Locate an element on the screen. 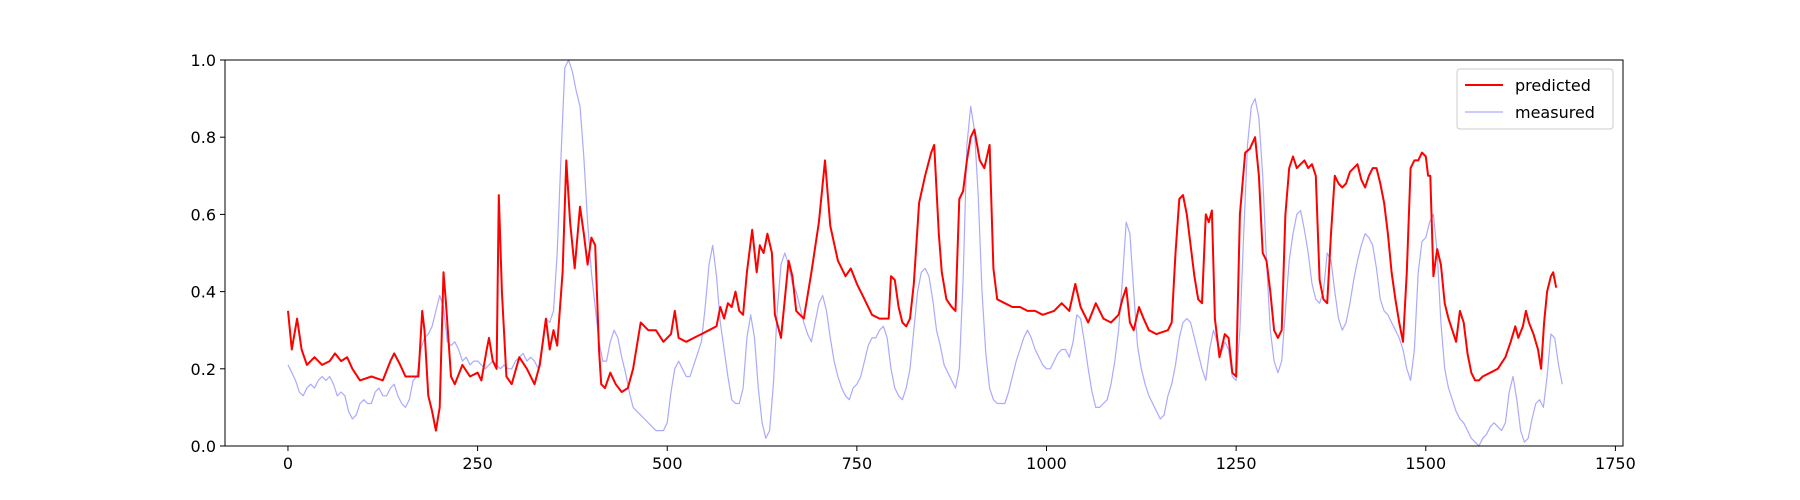 The width and height of the screenshot is (1800, 500). legend-label-predicted: predicted is located at coordinates (1553, 85).